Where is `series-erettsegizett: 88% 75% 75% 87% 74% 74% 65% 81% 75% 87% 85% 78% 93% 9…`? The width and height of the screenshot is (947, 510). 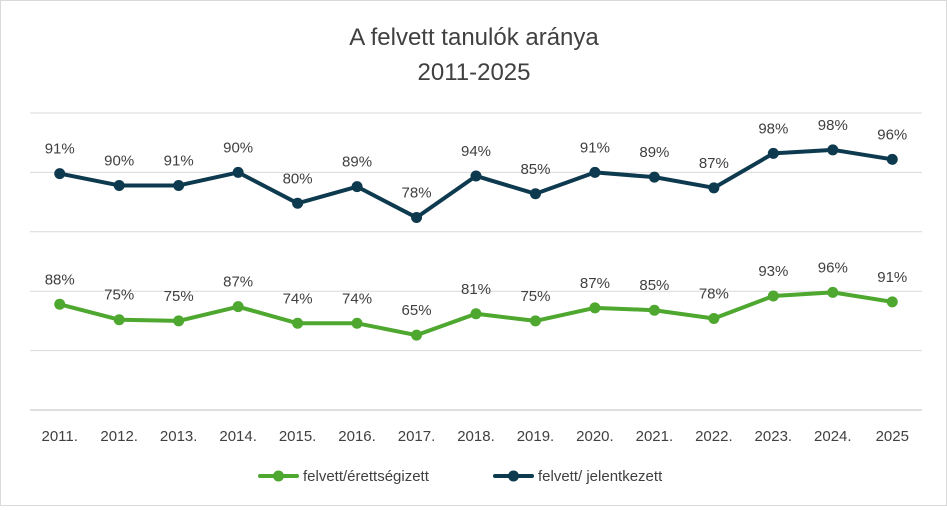 series-erettsegizett: 88% 75% 75% 87% 74% 74% 65% 81% 75% 87% 85% 78% 93% 9… is located at coordinates (476, 300).